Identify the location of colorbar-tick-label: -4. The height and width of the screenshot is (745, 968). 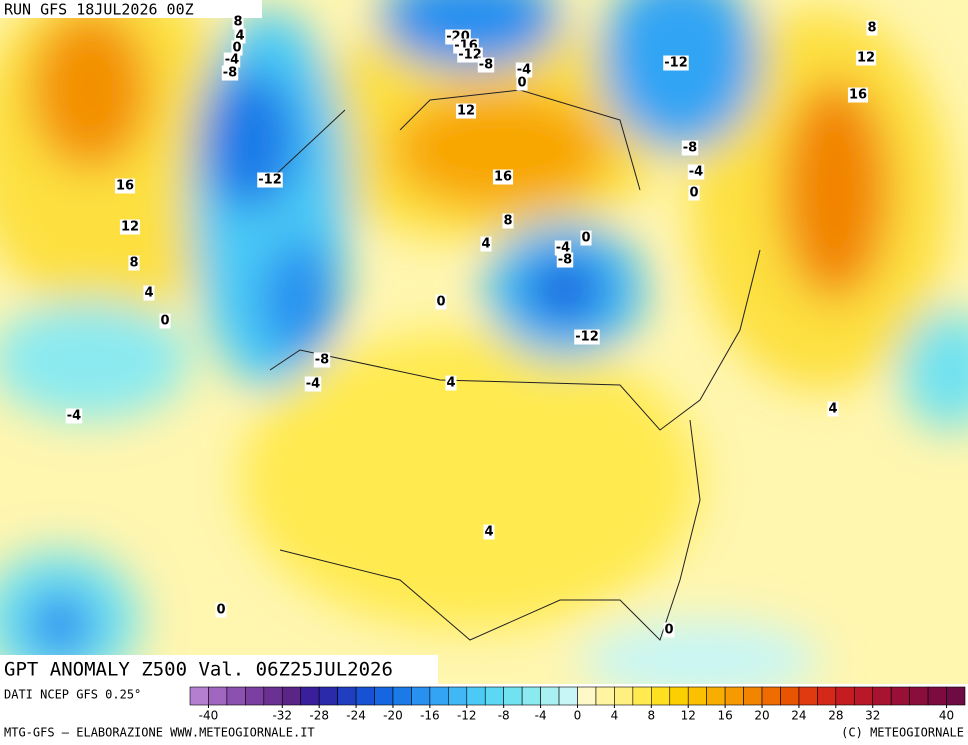
(541, 716).